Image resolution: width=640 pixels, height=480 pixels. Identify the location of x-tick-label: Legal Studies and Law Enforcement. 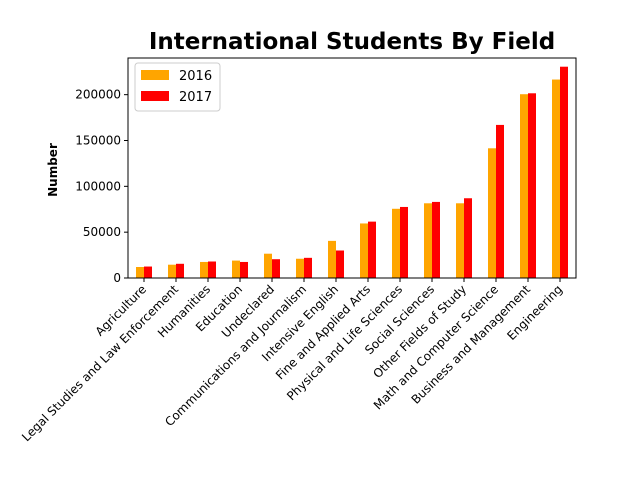
(100, 363).